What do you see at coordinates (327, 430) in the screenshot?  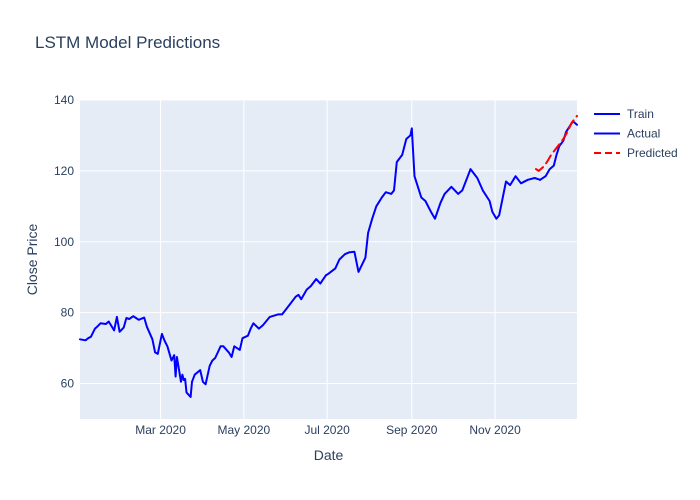 I see `x-tick-label: Jul 2020` at bounding box center [327, 430].